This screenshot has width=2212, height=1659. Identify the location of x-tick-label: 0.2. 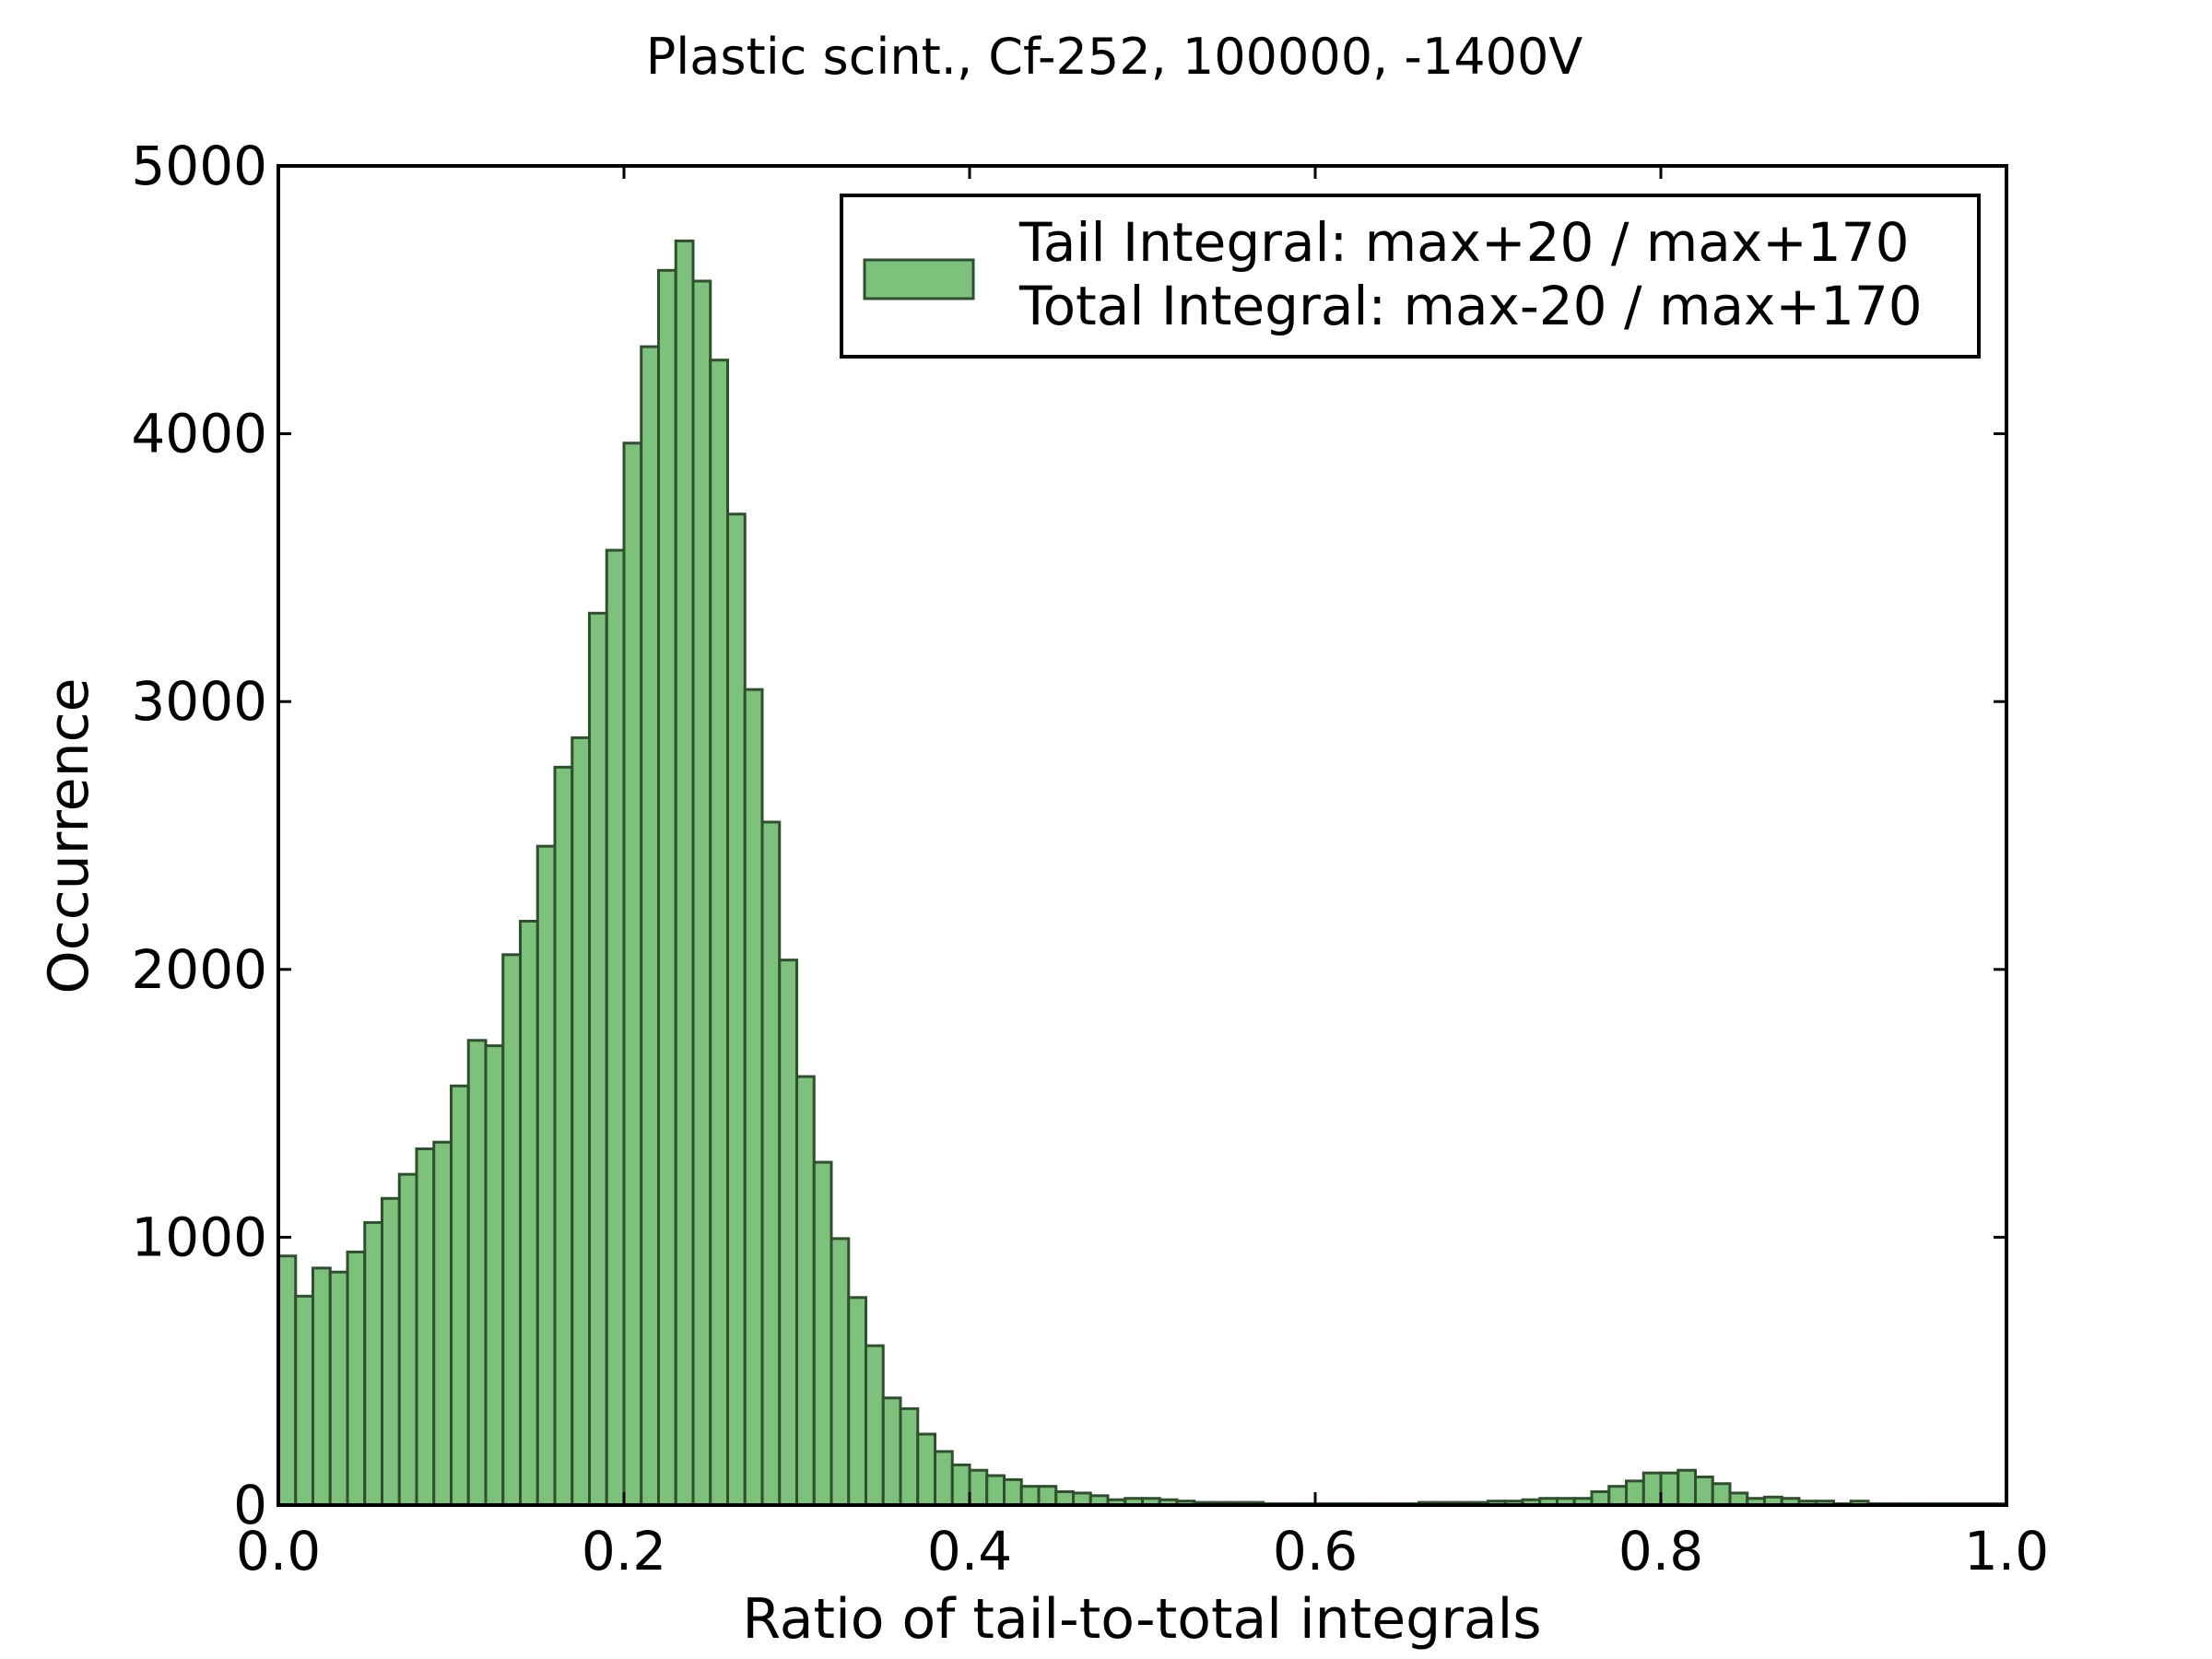
(624, 1551).